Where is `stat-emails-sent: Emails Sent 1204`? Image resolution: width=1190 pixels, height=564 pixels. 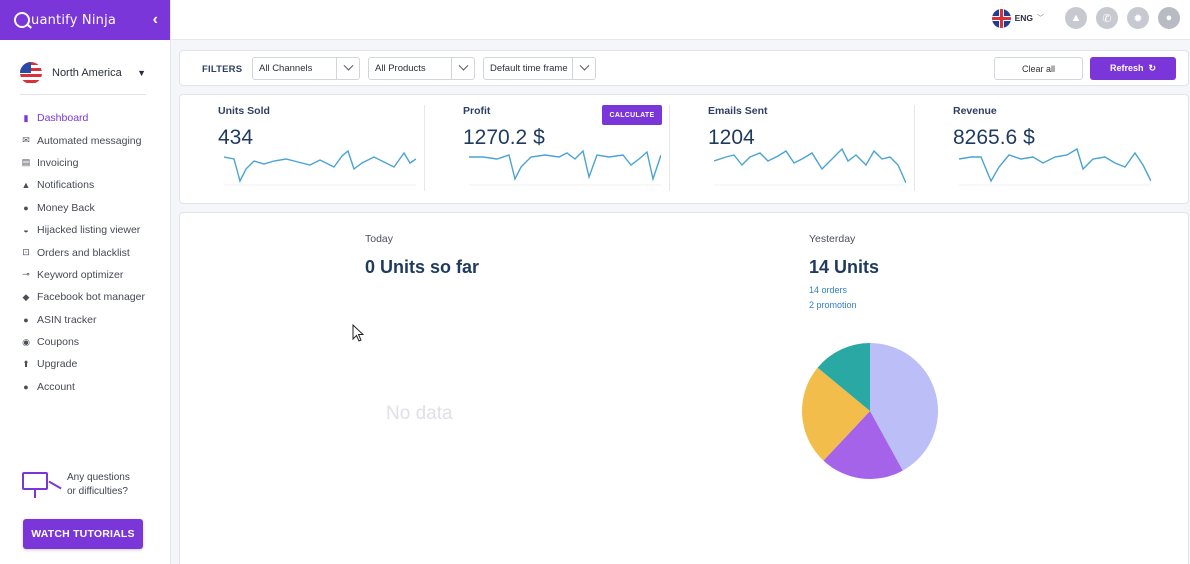
stat-emails-sent: Emails Sent 1204 is located at coordinates (792, 149).